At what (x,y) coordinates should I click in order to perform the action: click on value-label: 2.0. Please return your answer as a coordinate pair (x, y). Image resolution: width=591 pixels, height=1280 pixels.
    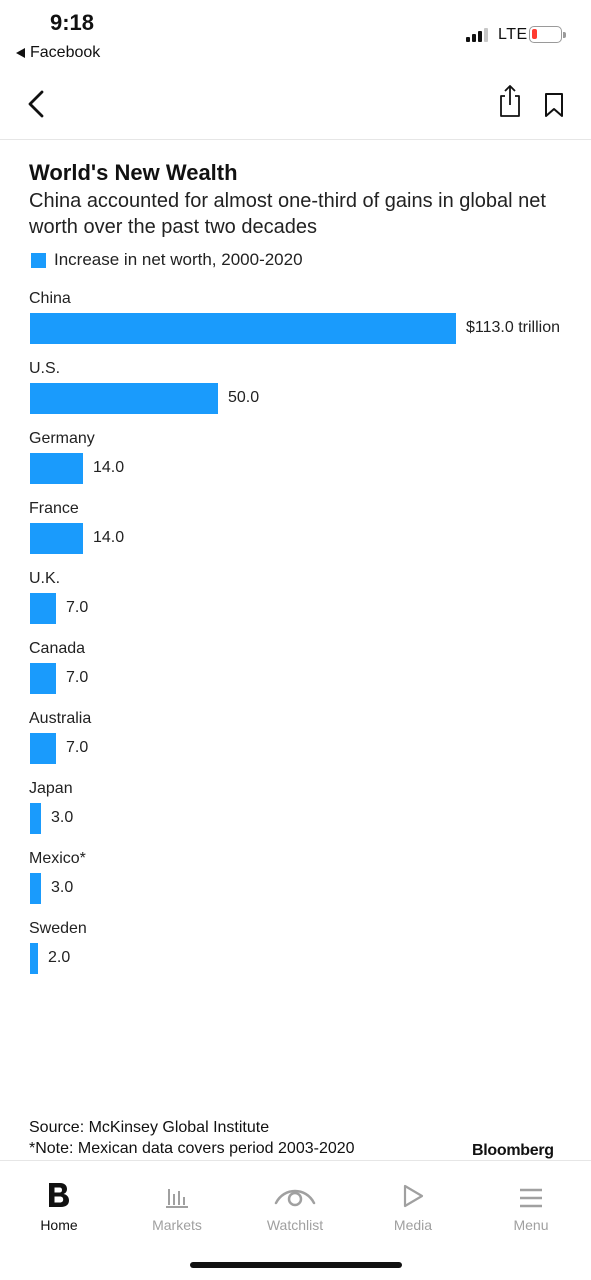
    Looking at the image, I should click on (59, 957).